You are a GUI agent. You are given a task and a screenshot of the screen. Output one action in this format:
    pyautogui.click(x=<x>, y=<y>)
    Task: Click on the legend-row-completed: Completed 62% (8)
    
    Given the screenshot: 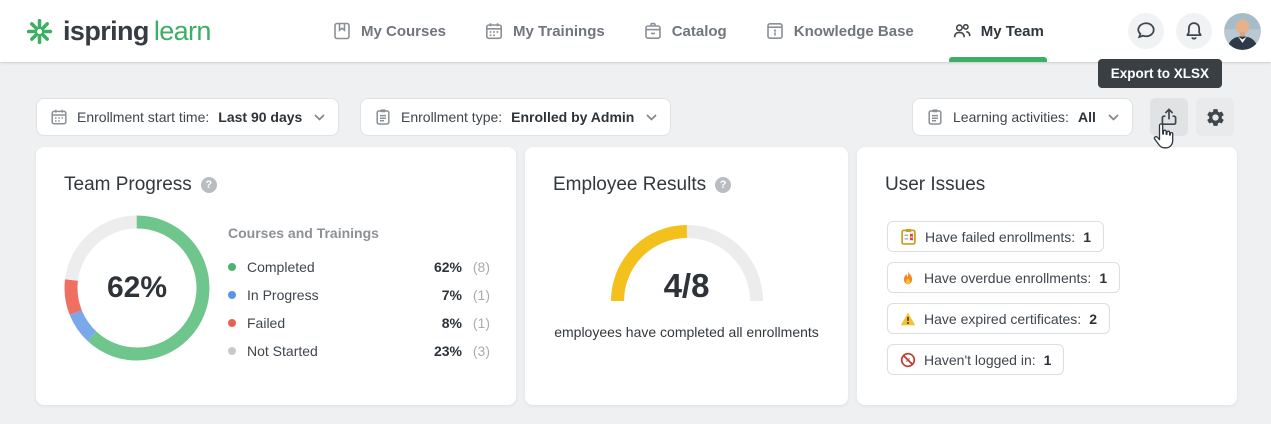 What is the action you would take?
    pyautogui.click(x=359, y=267)
    